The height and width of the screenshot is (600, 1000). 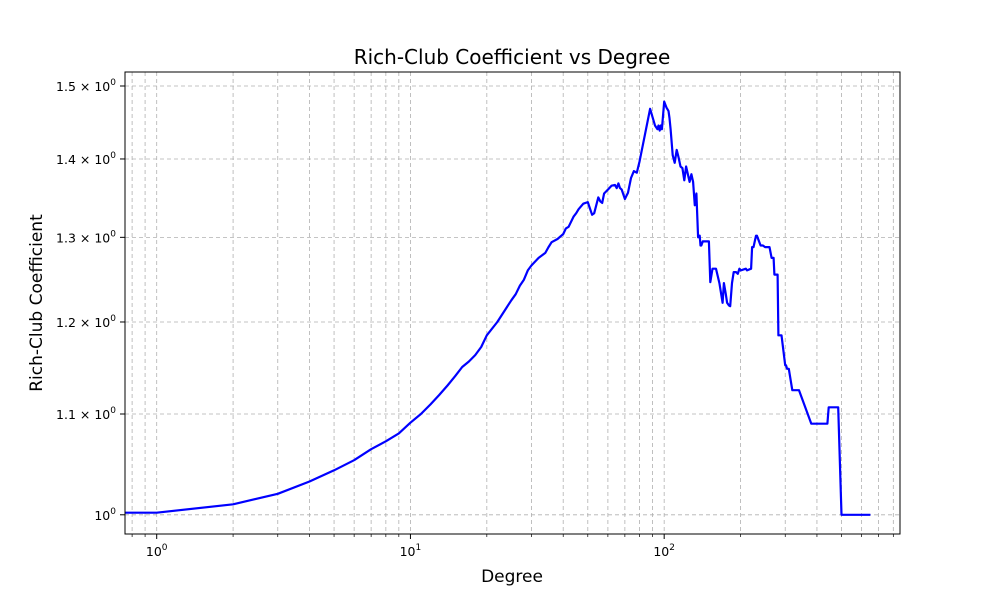 I want to click on y-tick-label: 1.4 × 100, so click(x=86, y=159).